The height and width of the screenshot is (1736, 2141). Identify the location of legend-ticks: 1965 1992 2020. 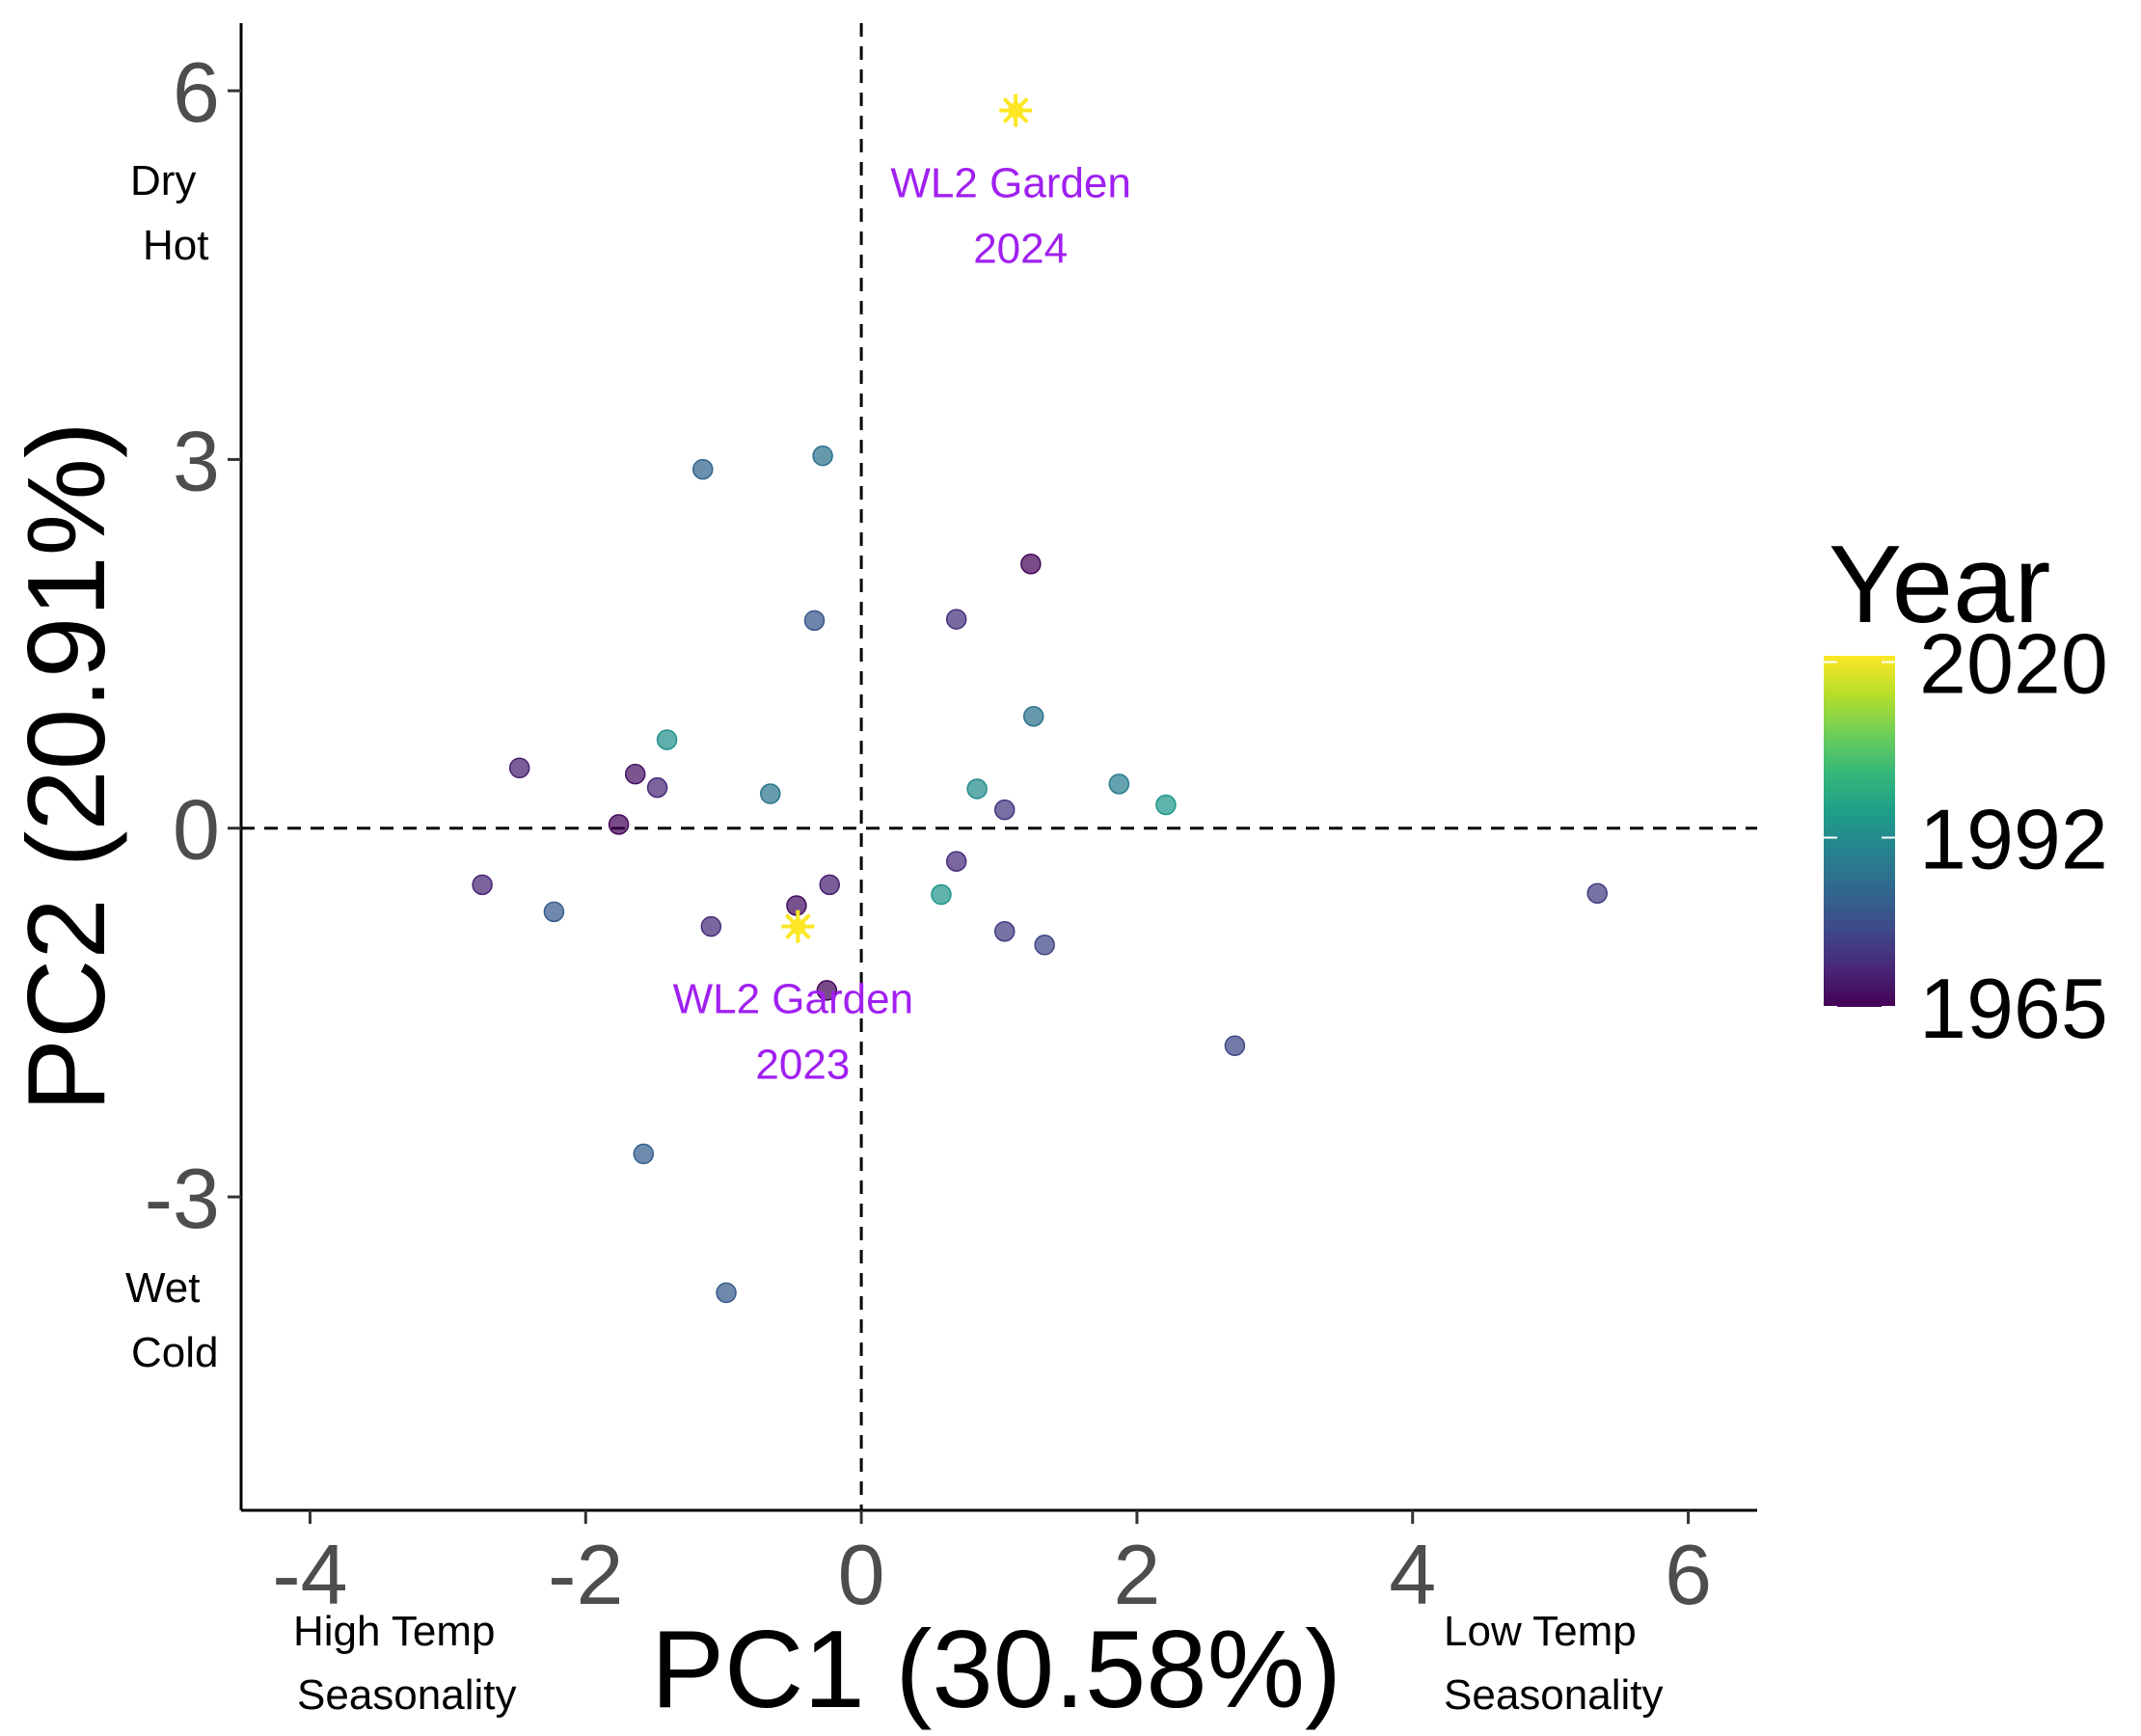
(1966, 836).